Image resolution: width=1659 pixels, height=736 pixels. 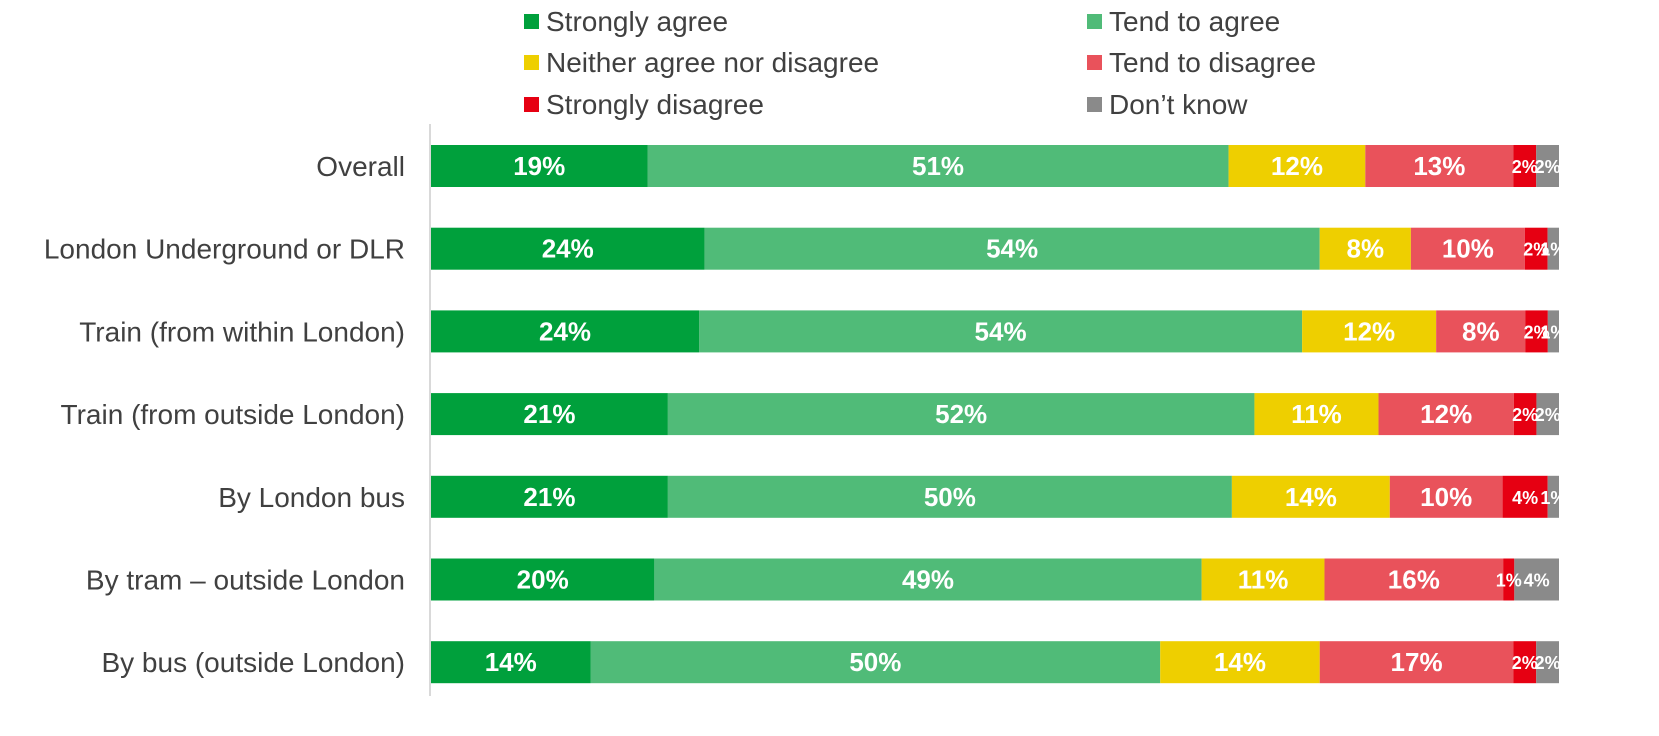 What do you see at coordinates (655, 104) in the screenshot?
I see `legend-label: Strongly disagree` at bounding box center [655, 104].